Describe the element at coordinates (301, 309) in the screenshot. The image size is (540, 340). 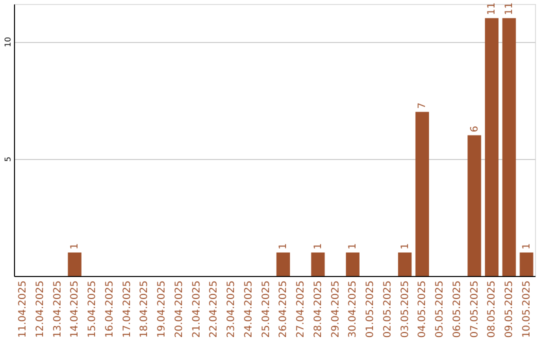
I see `x-tick-label: 27.04.2025` at that location.